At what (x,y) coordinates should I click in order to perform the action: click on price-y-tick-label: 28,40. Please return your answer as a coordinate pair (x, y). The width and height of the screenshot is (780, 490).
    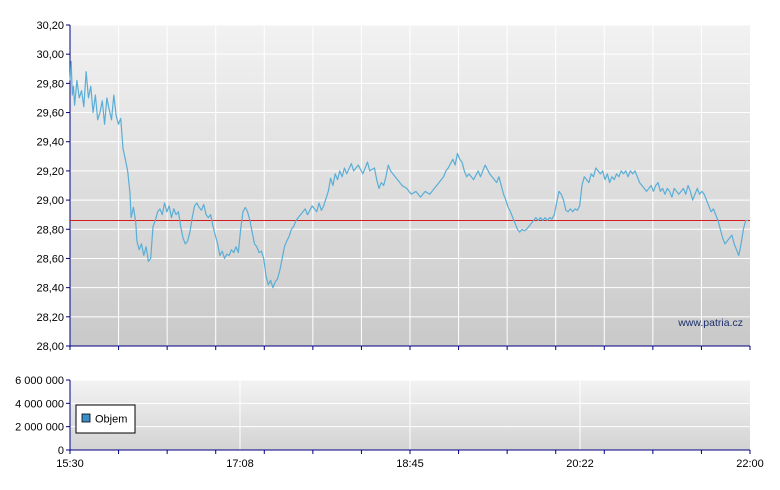
    Looking at the image, I should click on (50, 289).